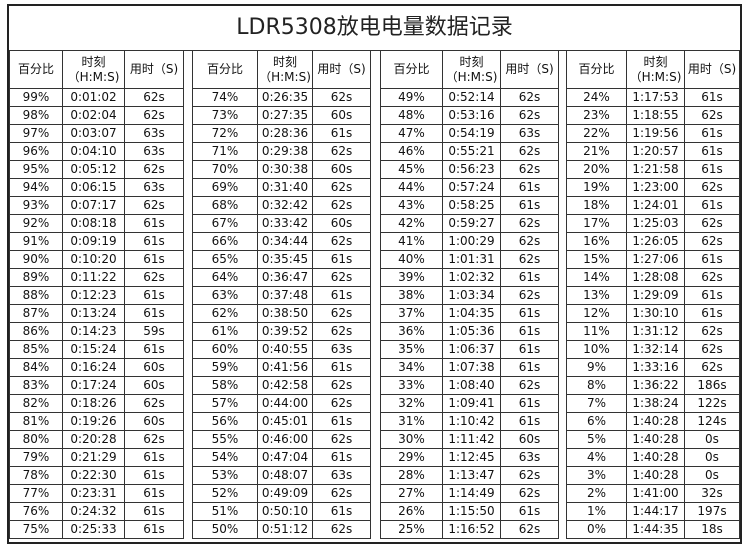 The width and height of the screenshot is (750, 548). What do you see at coordinates (712, 457) in the screenshot?
I see `duration-cell: 0s` at bounding box center [712, 457].